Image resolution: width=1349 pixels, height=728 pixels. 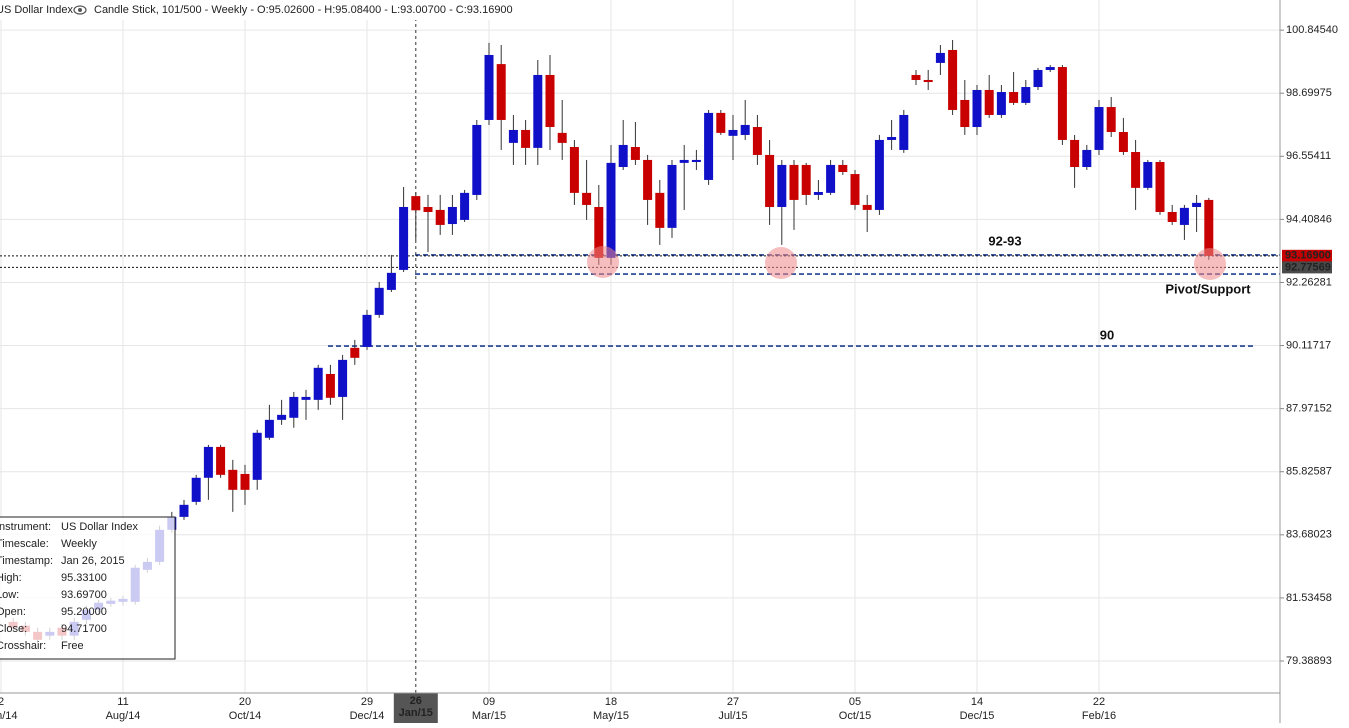 I want to click on x-tick-label: 2, so click(x=2, y=702).